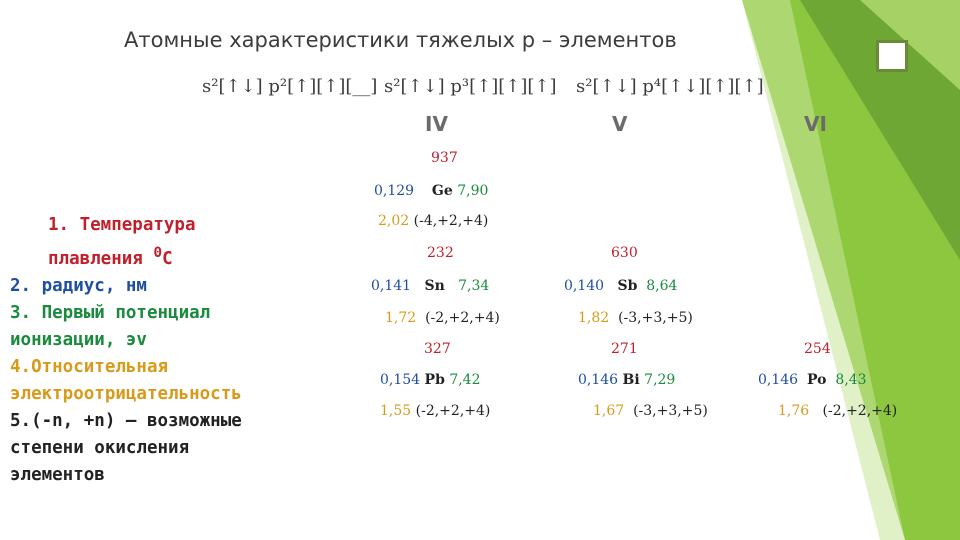 The width and height of the screenshot is (960, 540). Describe the element at coordinates (95, 258) in the screenshot. I see `legend-1b-text: плавления` at that location.